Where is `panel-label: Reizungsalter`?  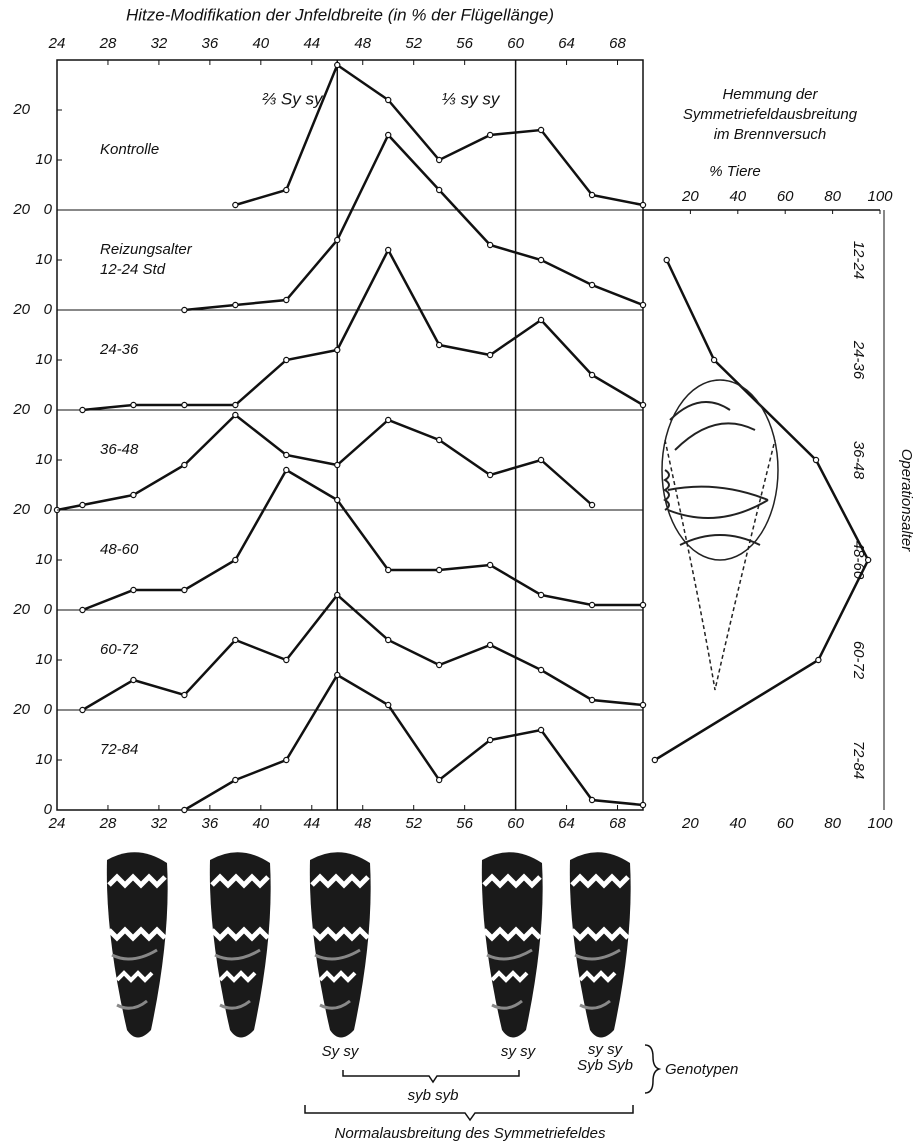 panel-label: Reizungsalter is located at coordinates (146, 249).